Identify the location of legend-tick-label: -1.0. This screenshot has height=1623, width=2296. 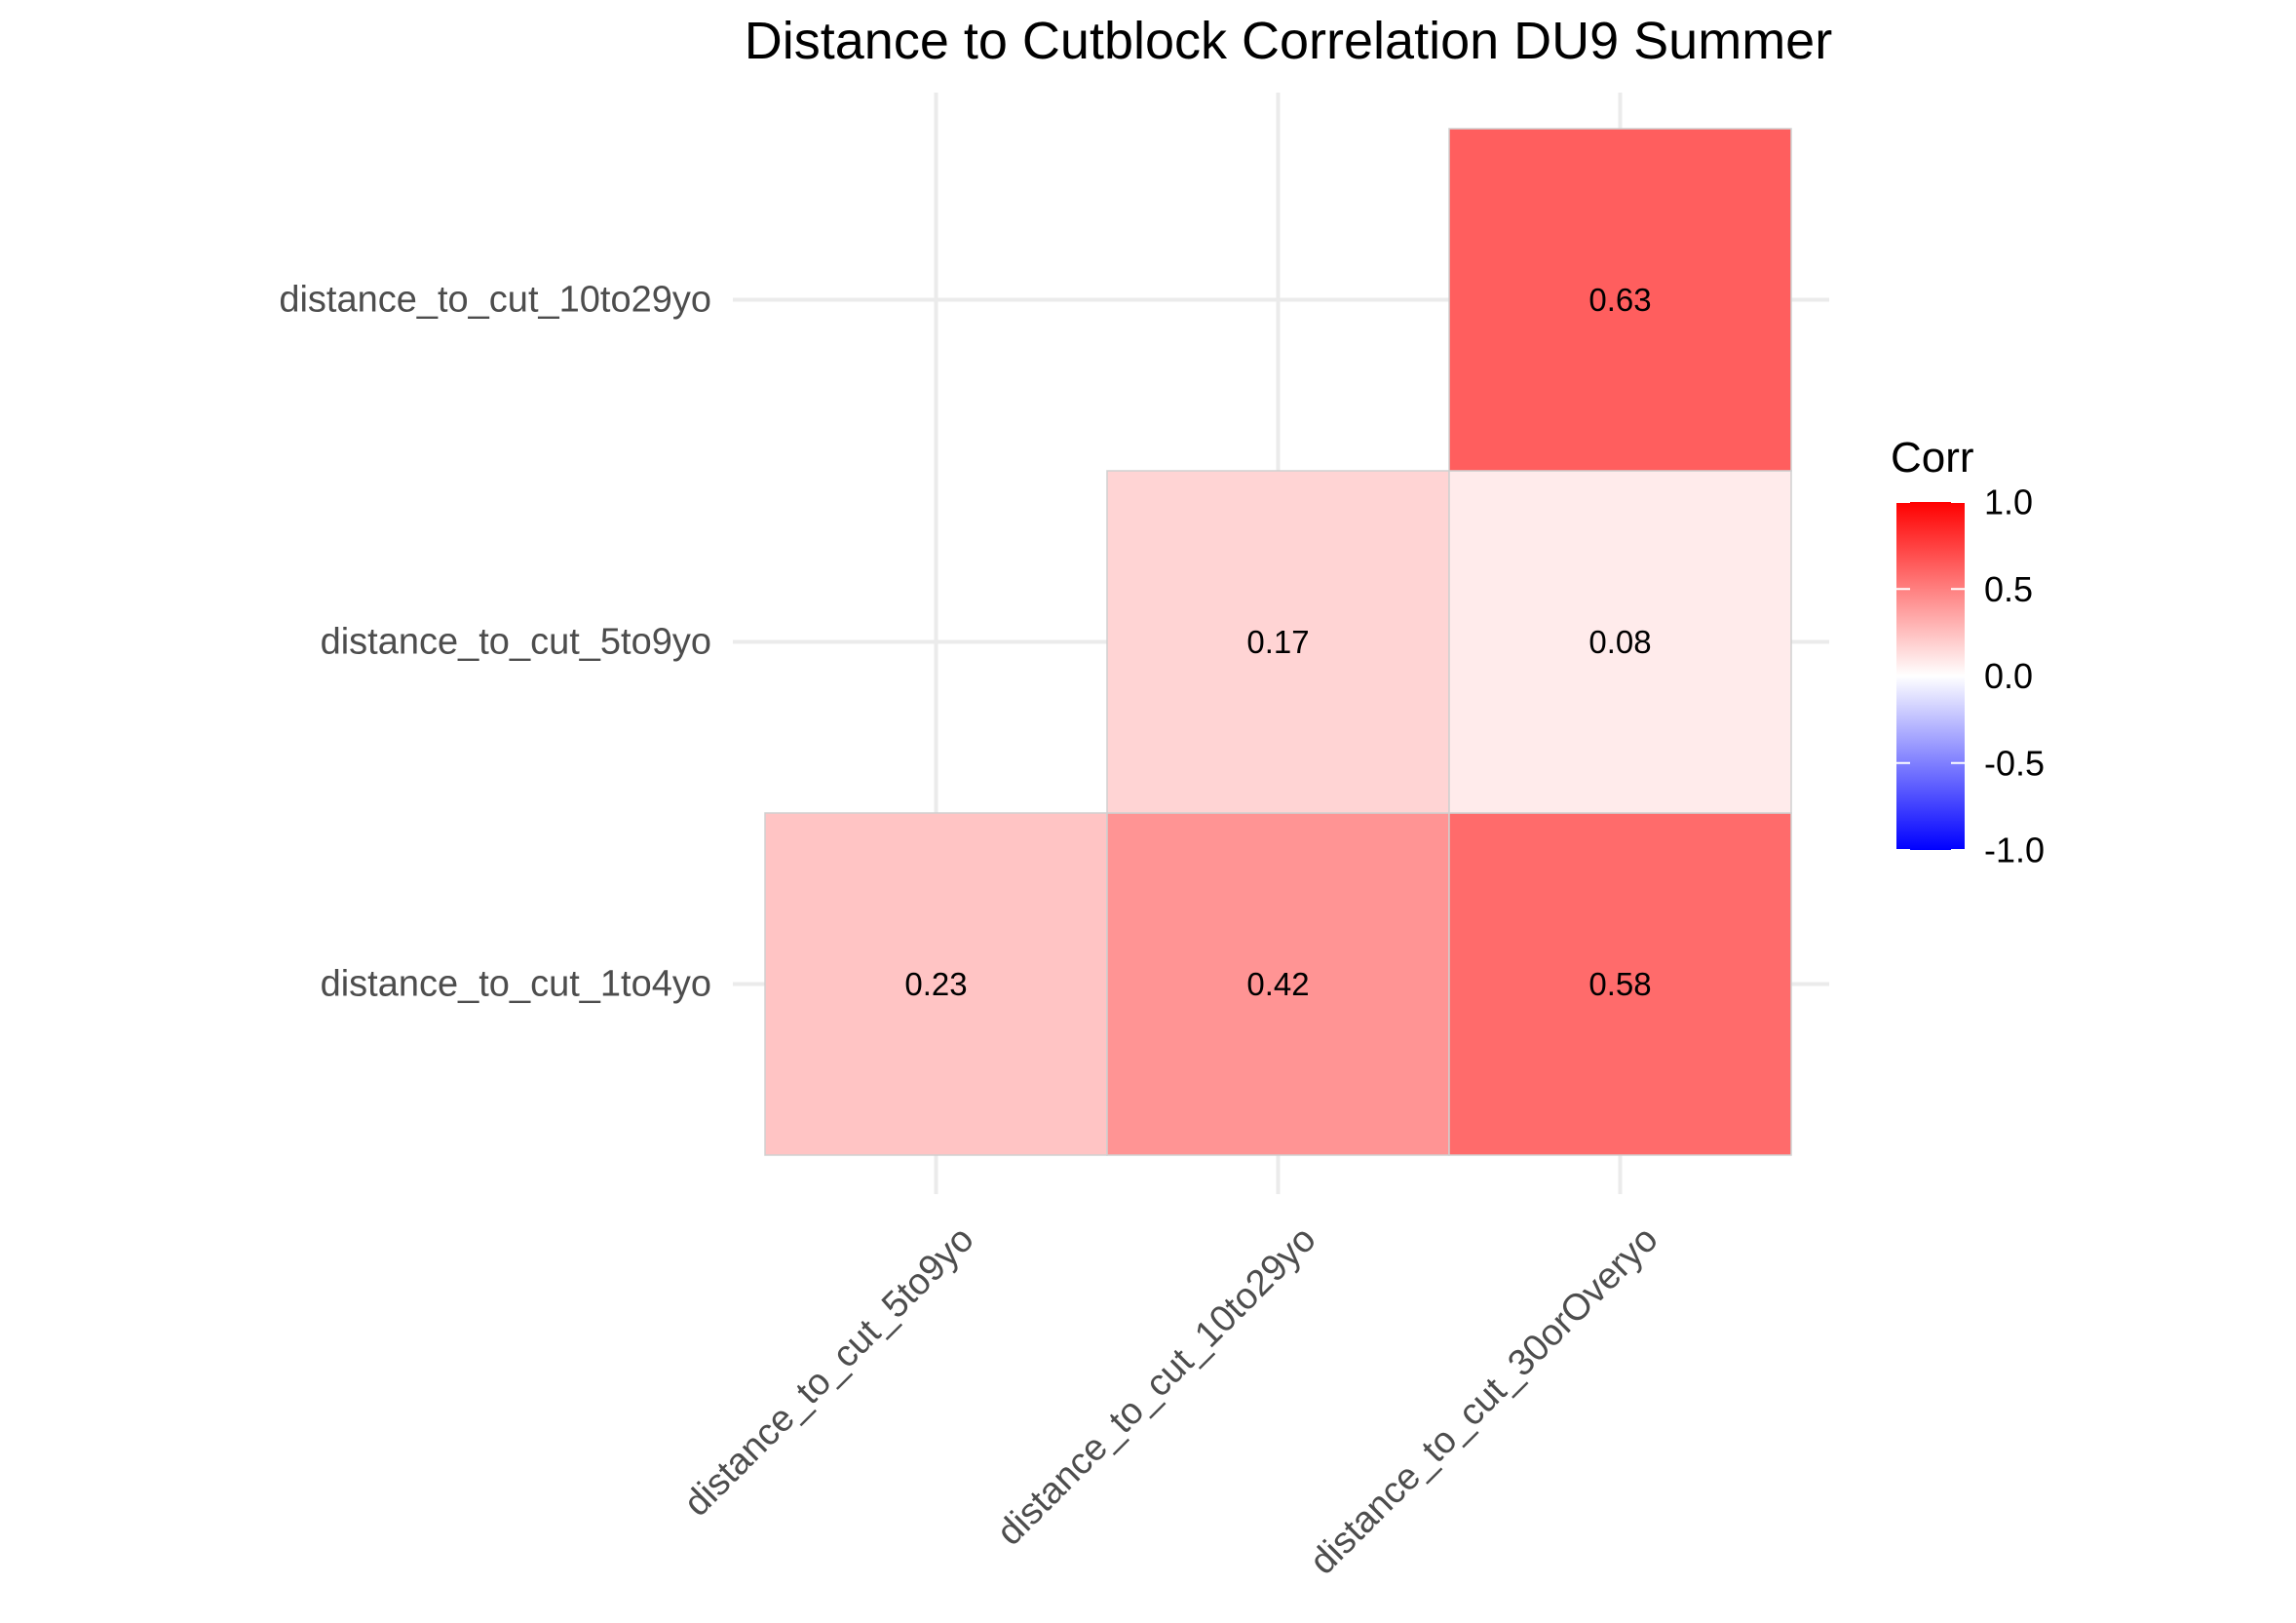
(2014, 851).